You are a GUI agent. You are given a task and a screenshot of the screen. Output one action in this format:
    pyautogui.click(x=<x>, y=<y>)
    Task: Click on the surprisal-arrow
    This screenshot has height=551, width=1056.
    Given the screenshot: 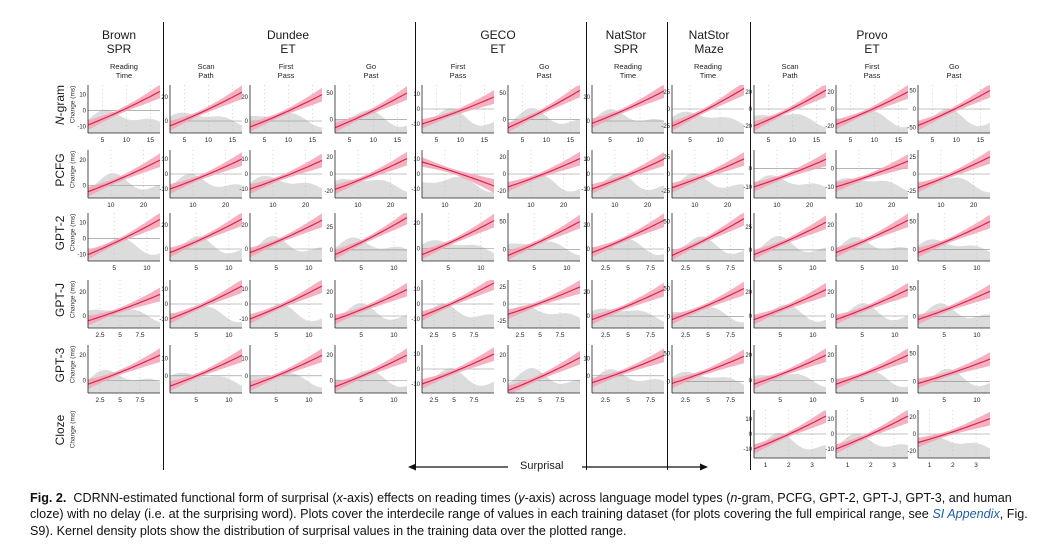 What is the action you would take?
    pyautogui.click(x=558, y=467)
    